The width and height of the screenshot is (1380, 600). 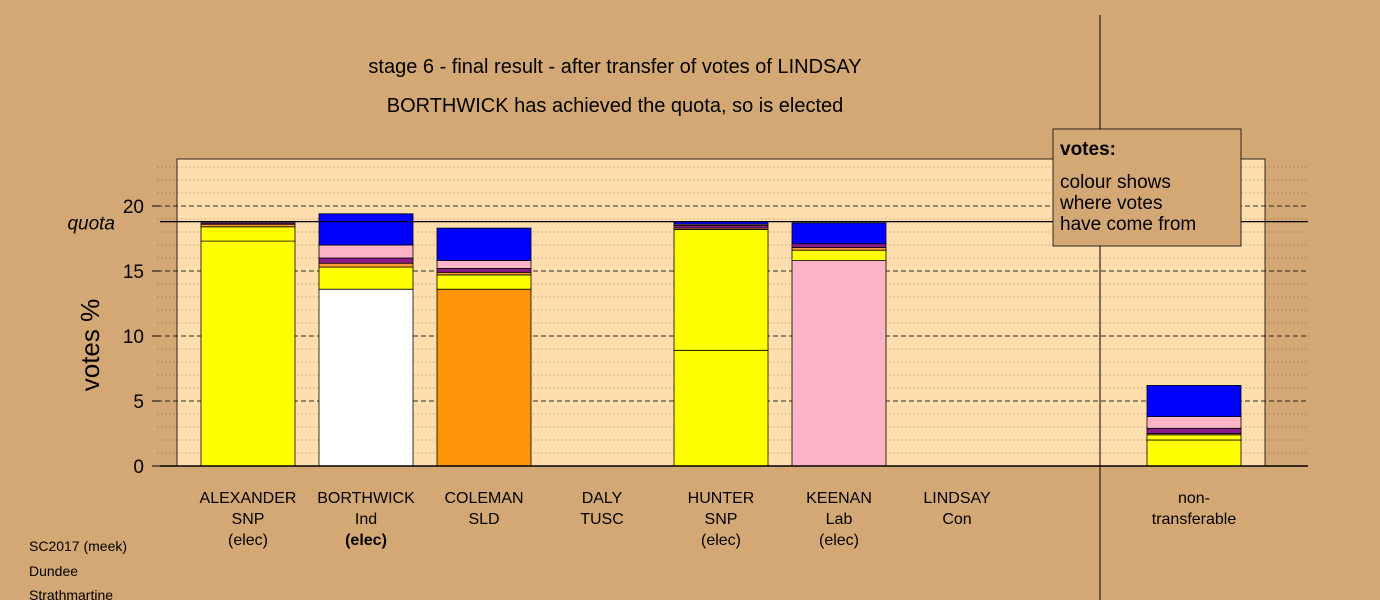 I want to click on candidate-party-label: Lab, so click(x=839, y=519).